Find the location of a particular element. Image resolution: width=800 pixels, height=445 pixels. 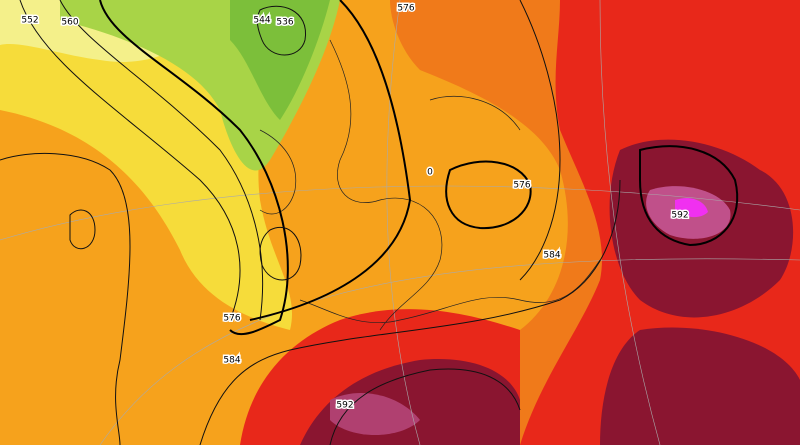

extreme-core is located at coordinates (691, 208).